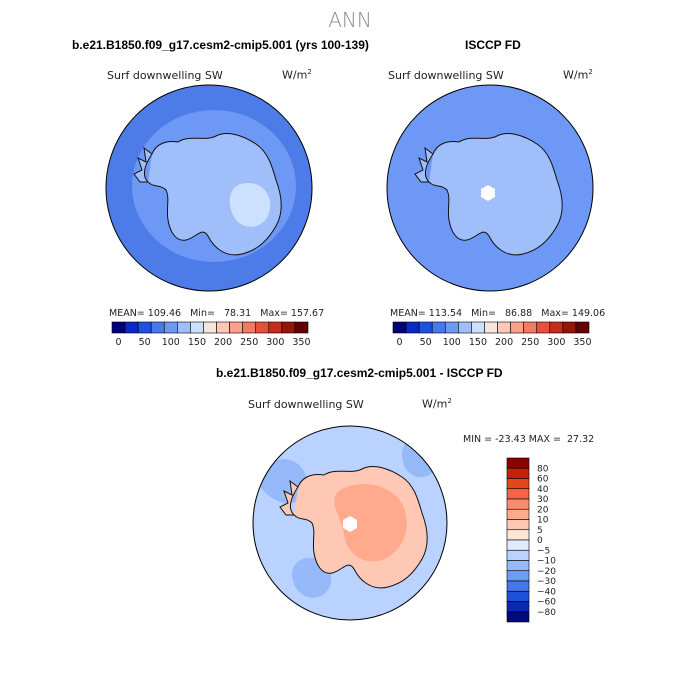 This screenshot has width=700, height=700. Describe the element at coordinates (478, 439) in the screenshot. I see `panel3-min-label: MIN =` at that location.